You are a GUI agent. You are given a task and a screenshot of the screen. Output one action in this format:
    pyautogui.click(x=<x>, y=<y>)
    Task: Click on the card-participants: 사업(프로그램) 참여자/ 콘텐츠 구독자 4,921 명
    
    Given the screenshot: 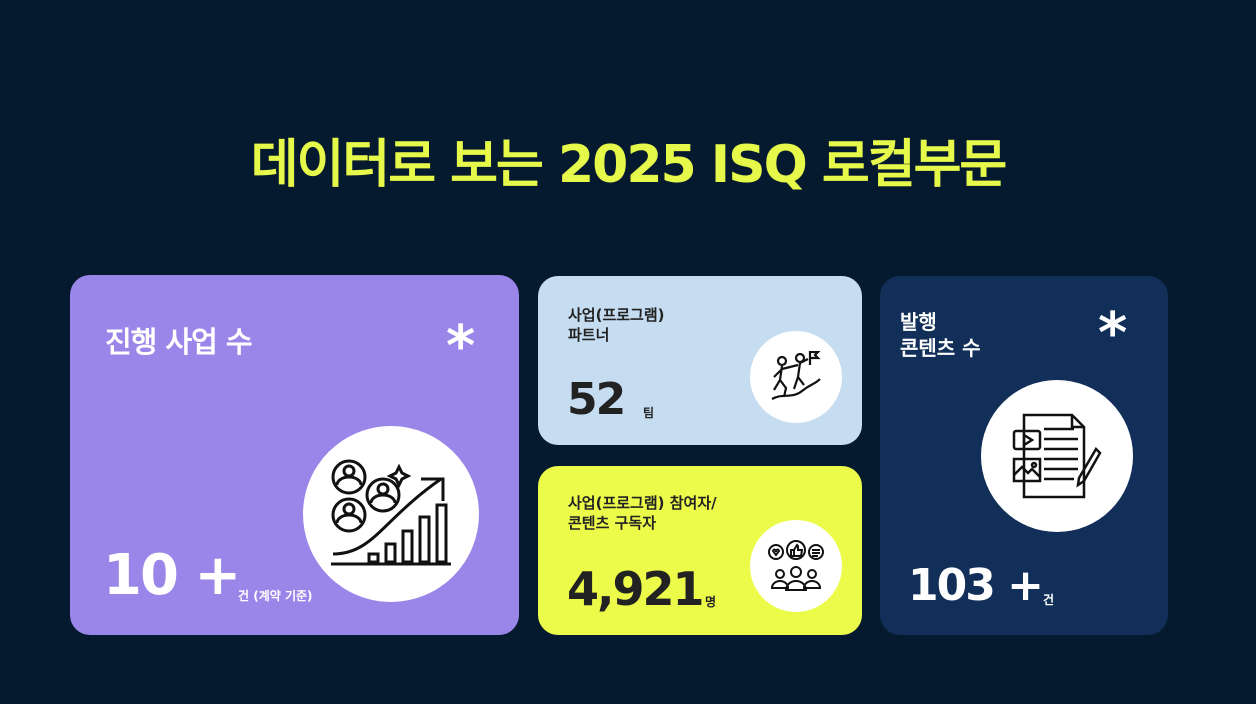 What is the action you would take?
    pyautogui.click(x=700, y=550)
    